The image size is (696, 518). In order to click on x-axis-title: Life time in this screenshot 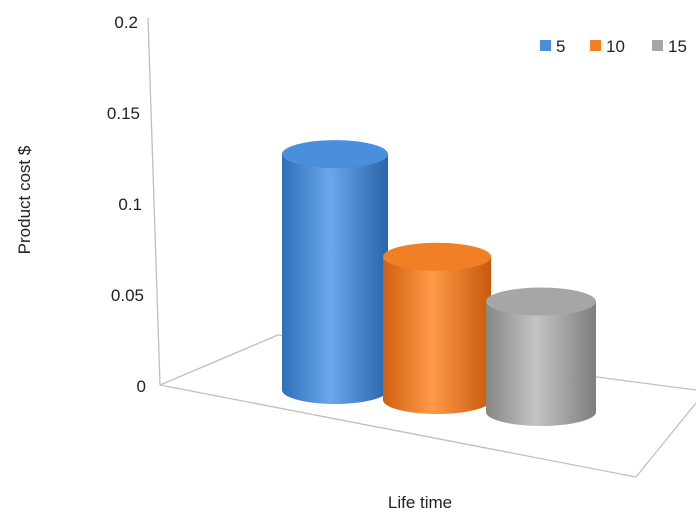, I will do `click(420, 502)`.